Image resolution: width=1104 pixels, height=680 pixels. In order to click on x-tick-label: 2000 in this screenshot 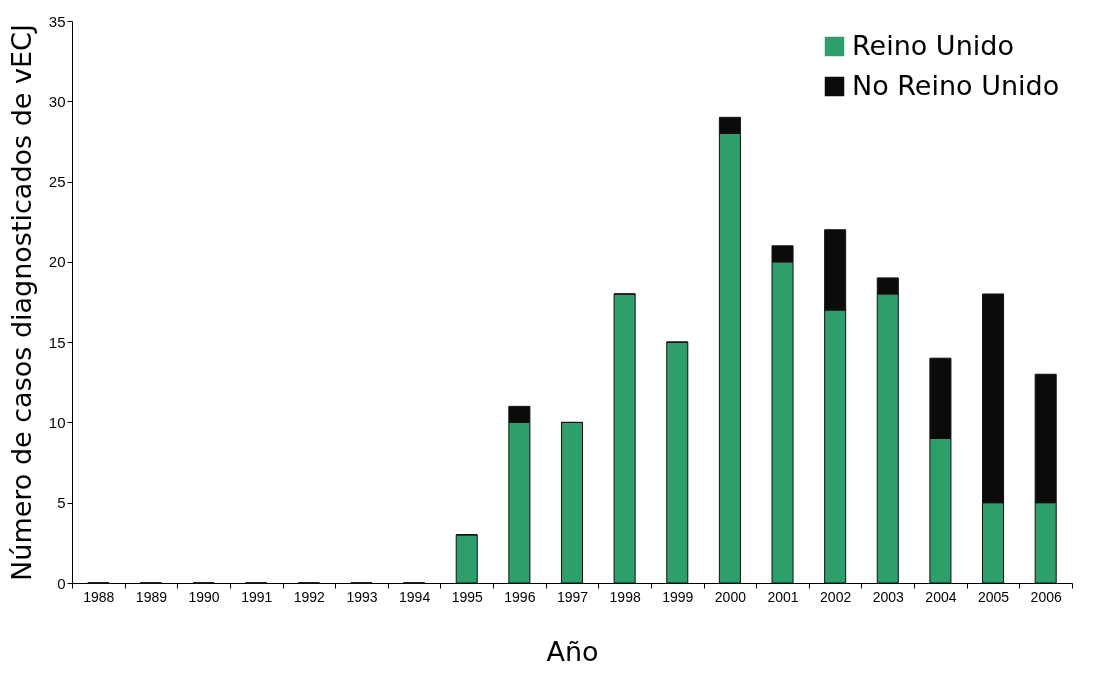, I will do `click(730, 596)`.